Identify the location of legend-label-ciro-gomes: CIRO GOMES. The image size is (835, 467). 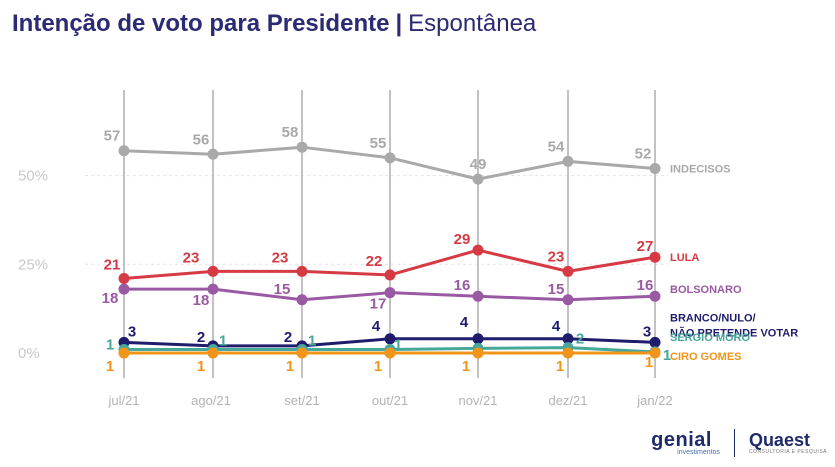
(706, 357).